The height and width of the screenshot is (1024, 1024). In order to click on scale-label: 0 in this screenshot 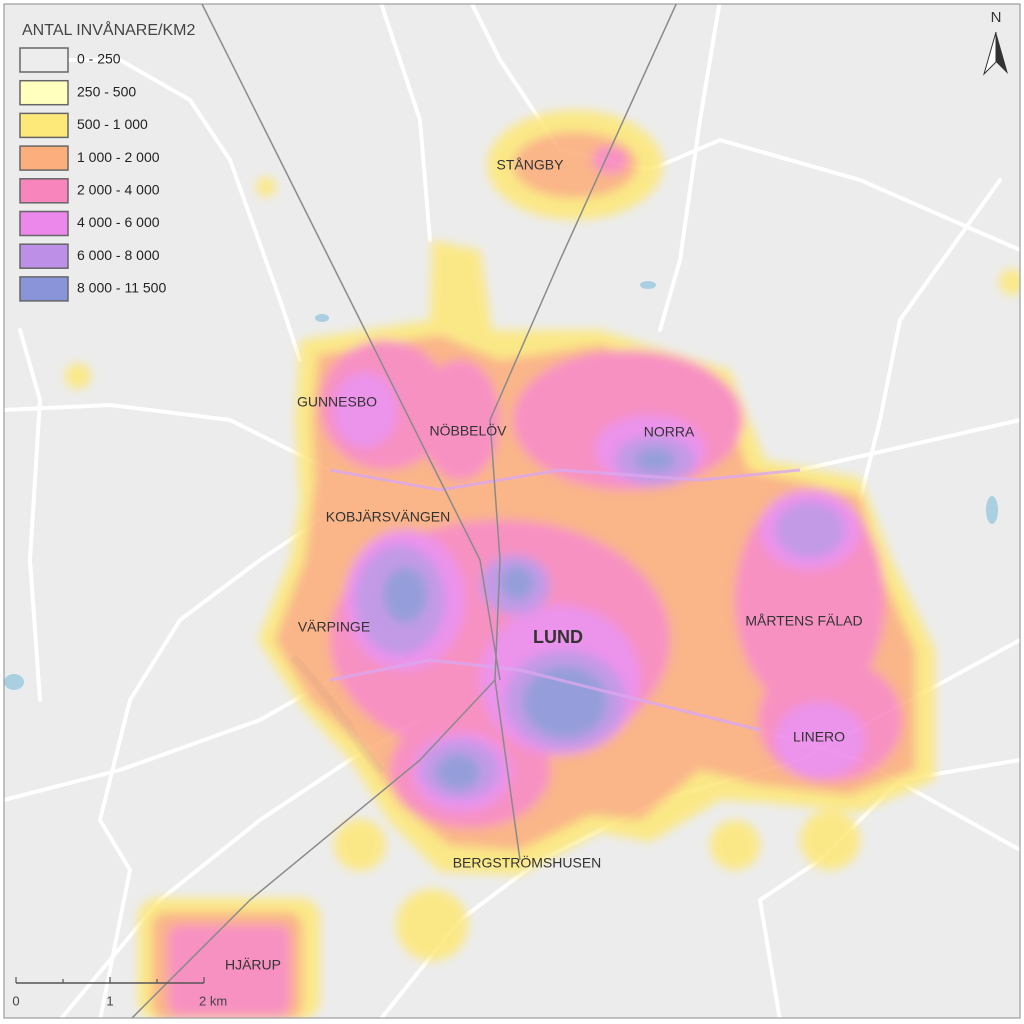, I will do `click(15, 1000)`.